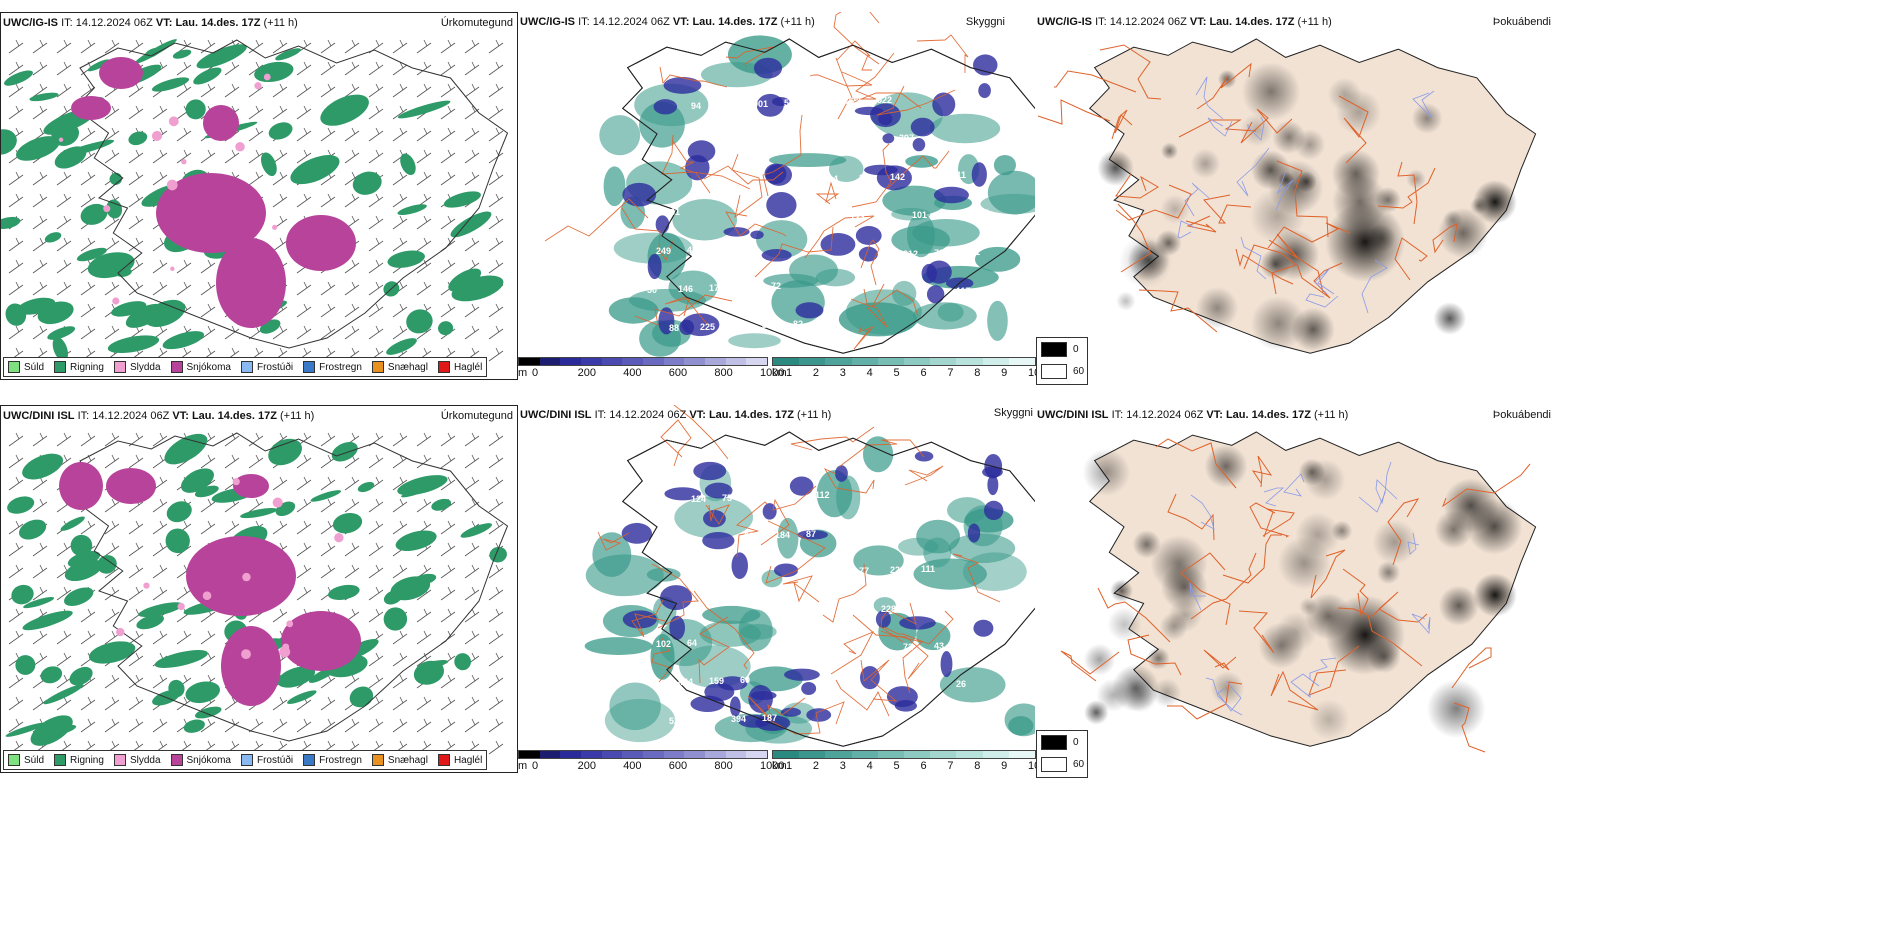 Image resolution: width=1900 pixels, height=950 pixels. I want to click on river-line, so click(1209, 98).